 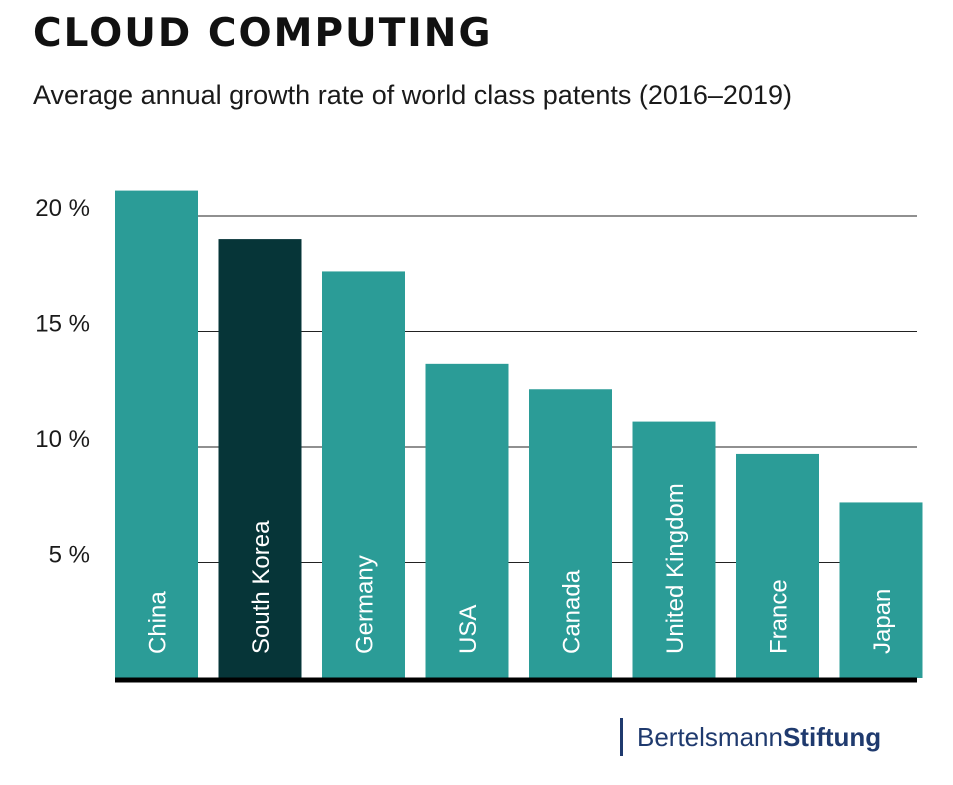 I want to click on bar-label-france: France, so click(x=779, y=616).